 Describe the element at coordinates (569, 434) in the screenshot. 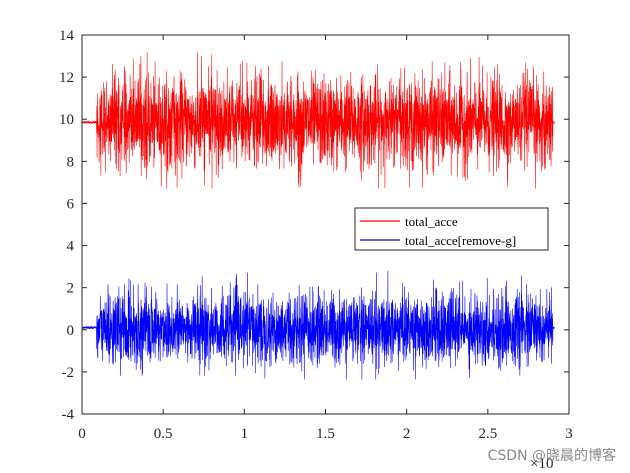

I see `x-tick-label: 3` at that location.